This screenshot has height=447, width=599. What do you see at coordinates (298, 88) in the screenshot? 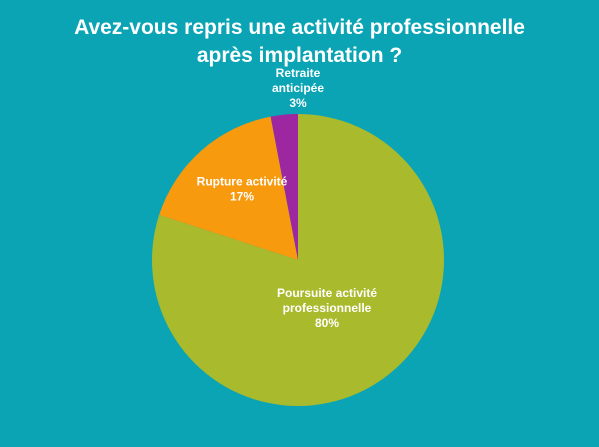
I see `slice-retraite-label: anticipée` at bounding box center [298, 88].